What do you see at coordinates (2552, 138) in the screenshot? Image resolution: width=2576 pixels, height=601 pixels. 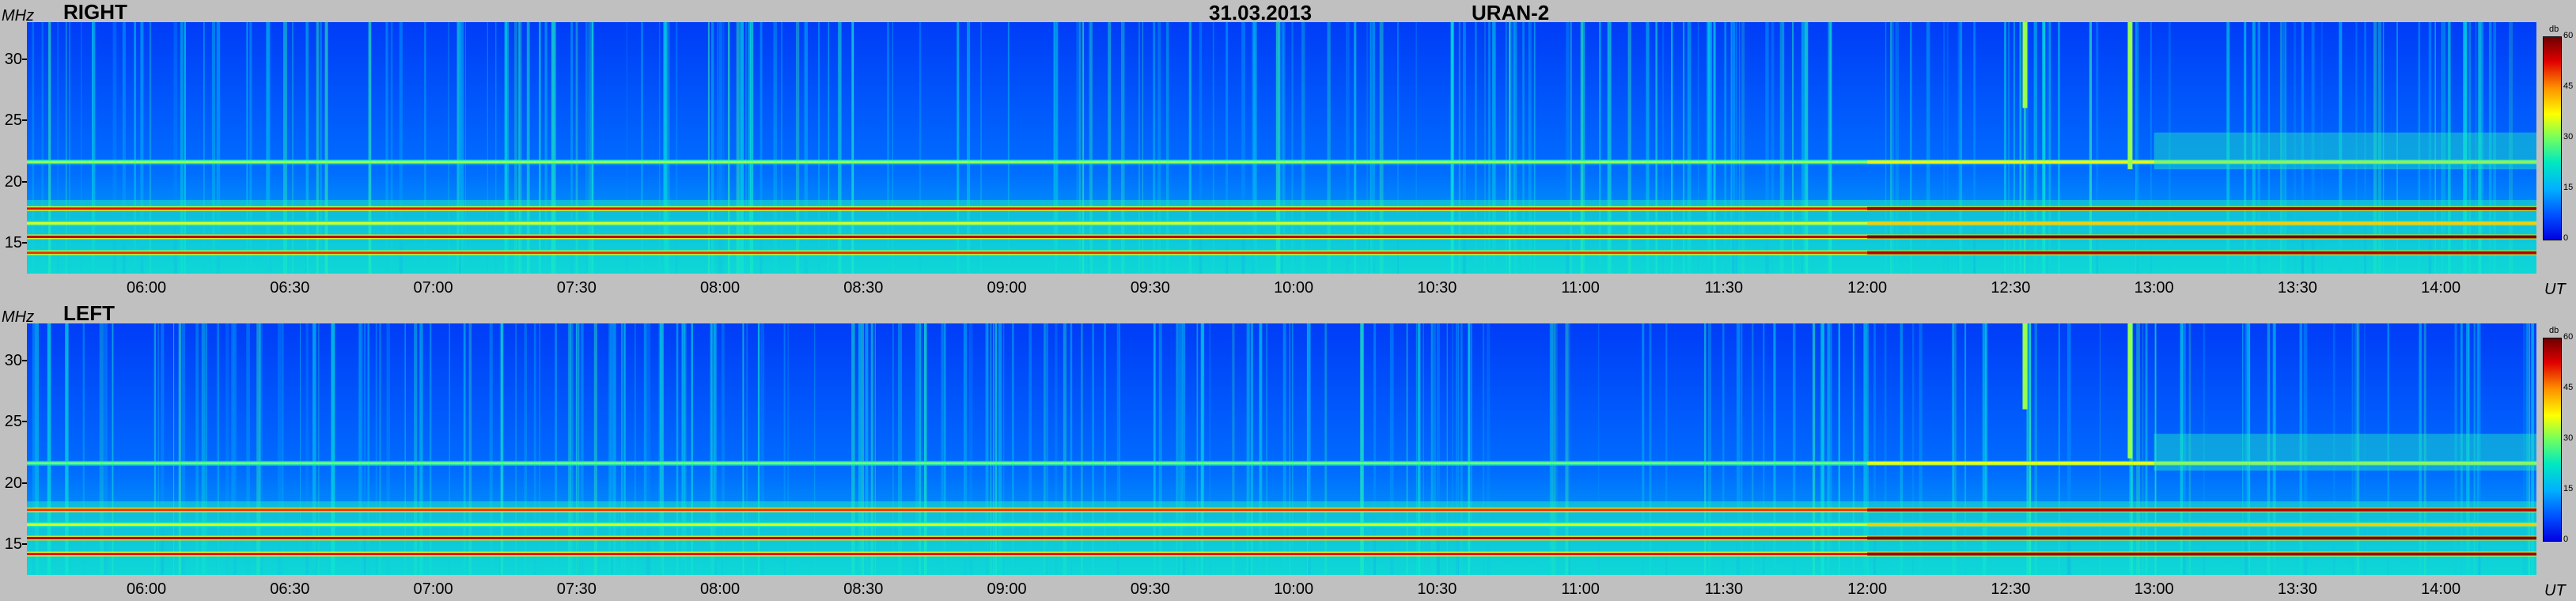 I see `colorbar` at bounding box center [2552, 138].